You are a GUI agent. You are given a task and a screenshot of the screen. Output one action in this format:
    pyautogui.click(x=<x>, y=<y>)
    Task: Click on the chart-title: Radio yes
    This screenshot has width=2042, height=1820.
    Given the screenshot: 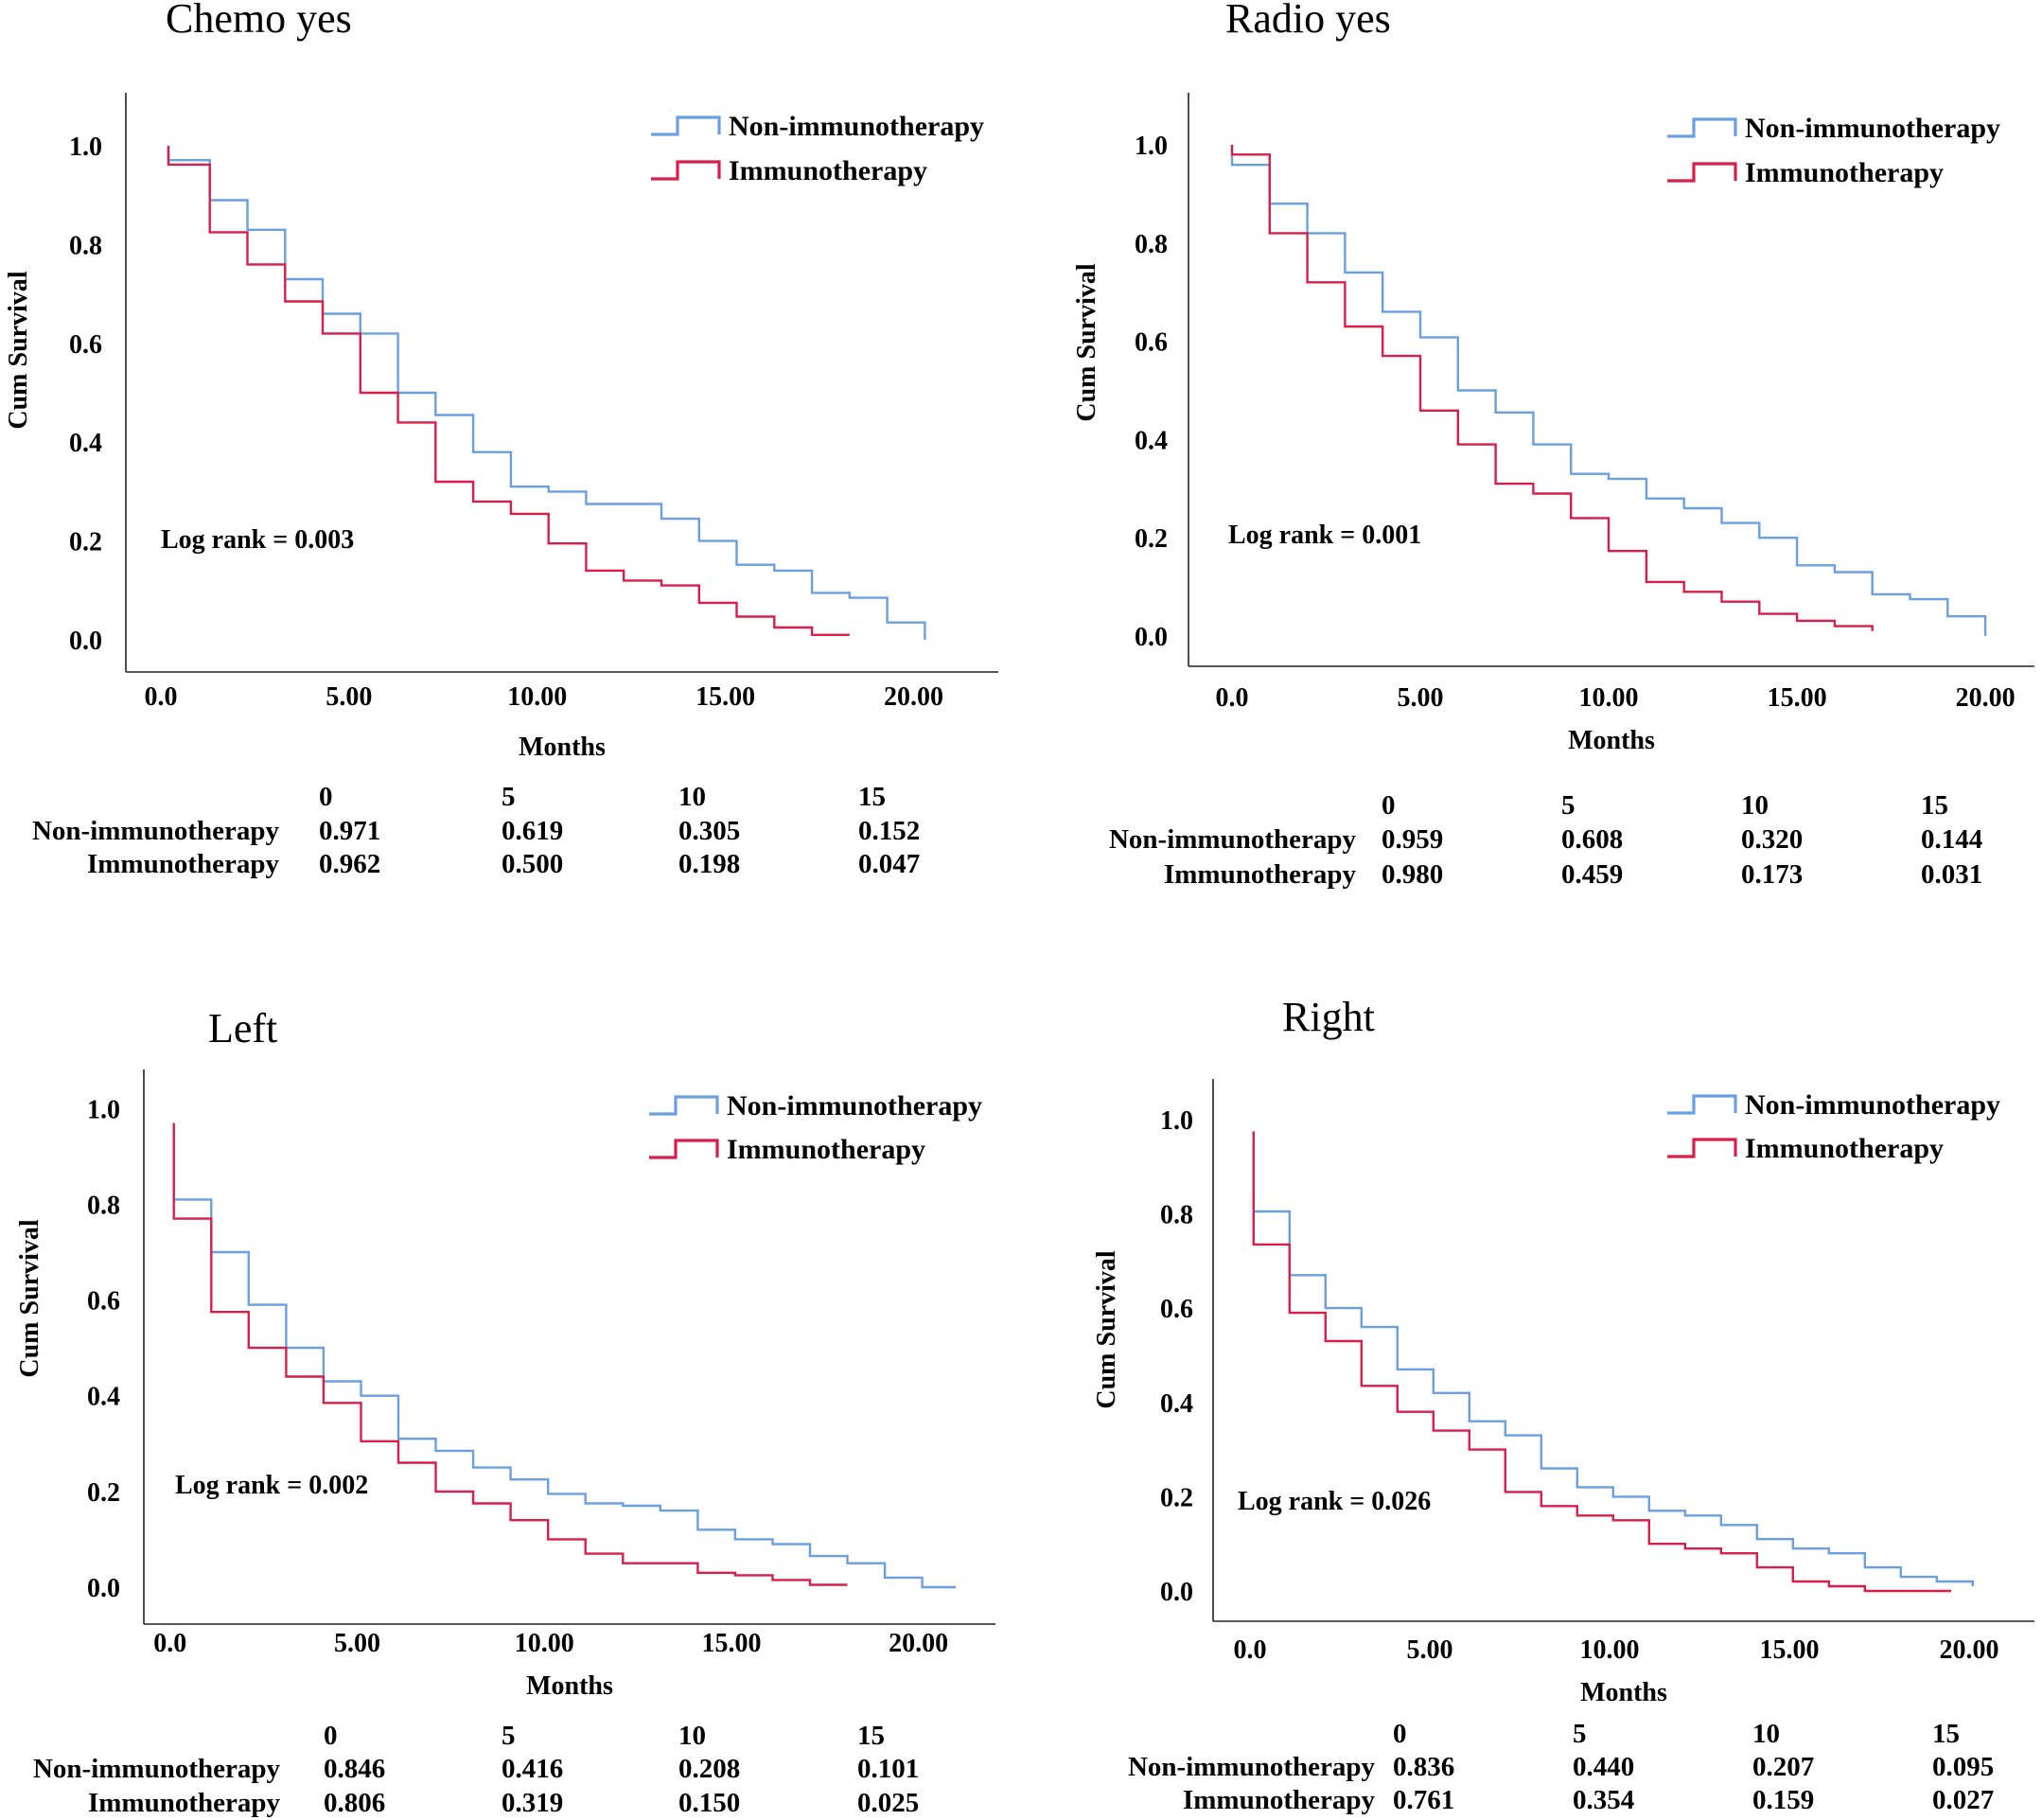 What is the action you would take?
    pyautogui.click(x=1308, y=21)
    